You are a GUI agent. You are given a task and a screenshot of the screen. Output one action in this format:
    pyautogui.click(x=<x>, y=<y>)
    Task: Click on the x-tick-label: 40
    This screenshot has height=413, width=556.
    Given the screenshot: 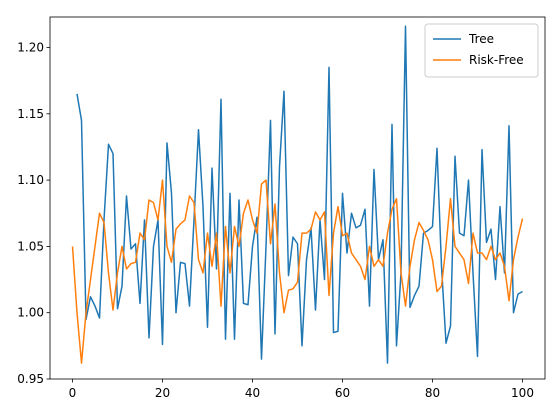 What is the action you would take?
    pyautogui.click(x=252, y=393)
    